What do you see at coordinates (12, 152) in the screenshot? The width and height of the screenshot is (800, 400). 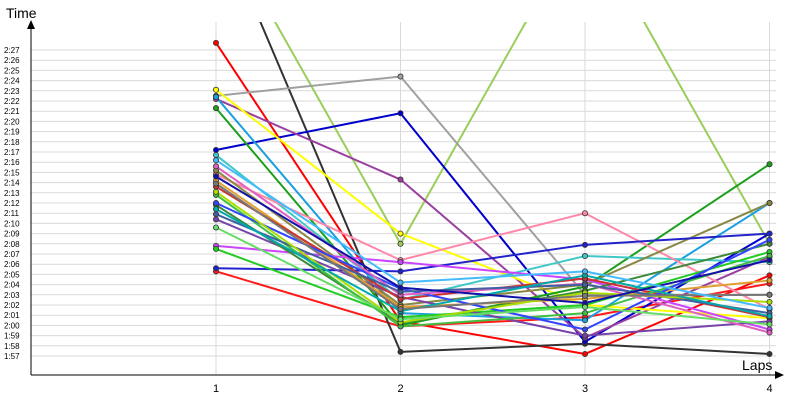 I see `y-tick-label: 2:17` at bounding box center [12, 152].